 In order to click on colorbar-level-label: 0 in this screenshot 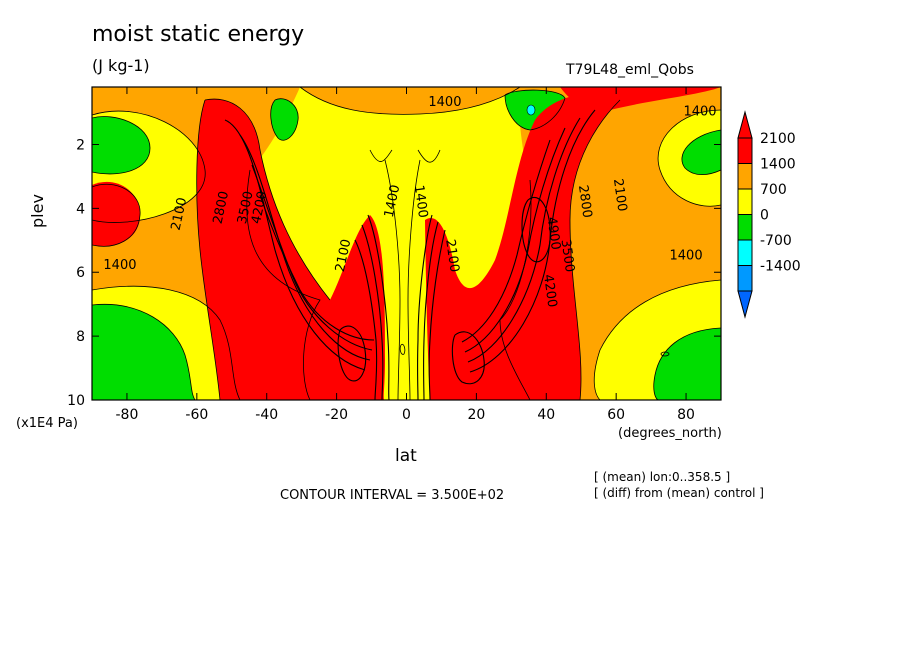, I will do `click(764, 216)`.